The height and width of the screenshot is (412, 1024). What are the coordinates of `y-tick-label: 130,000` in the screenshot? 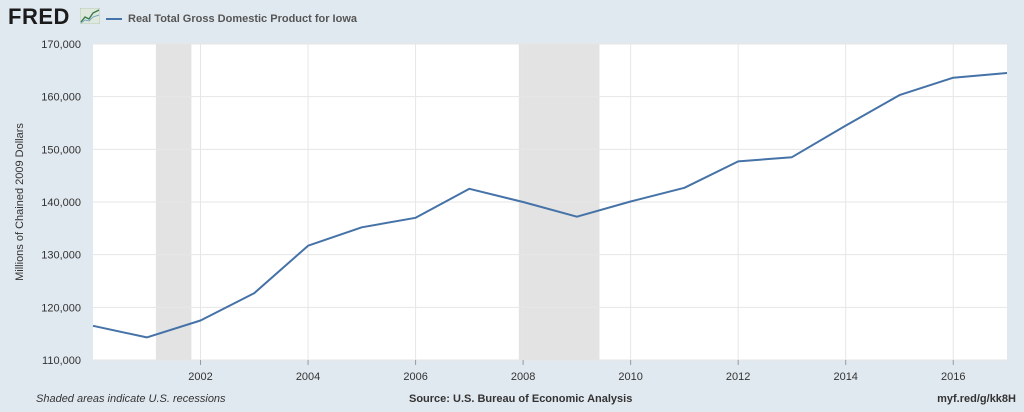 It's located at (61, 256).